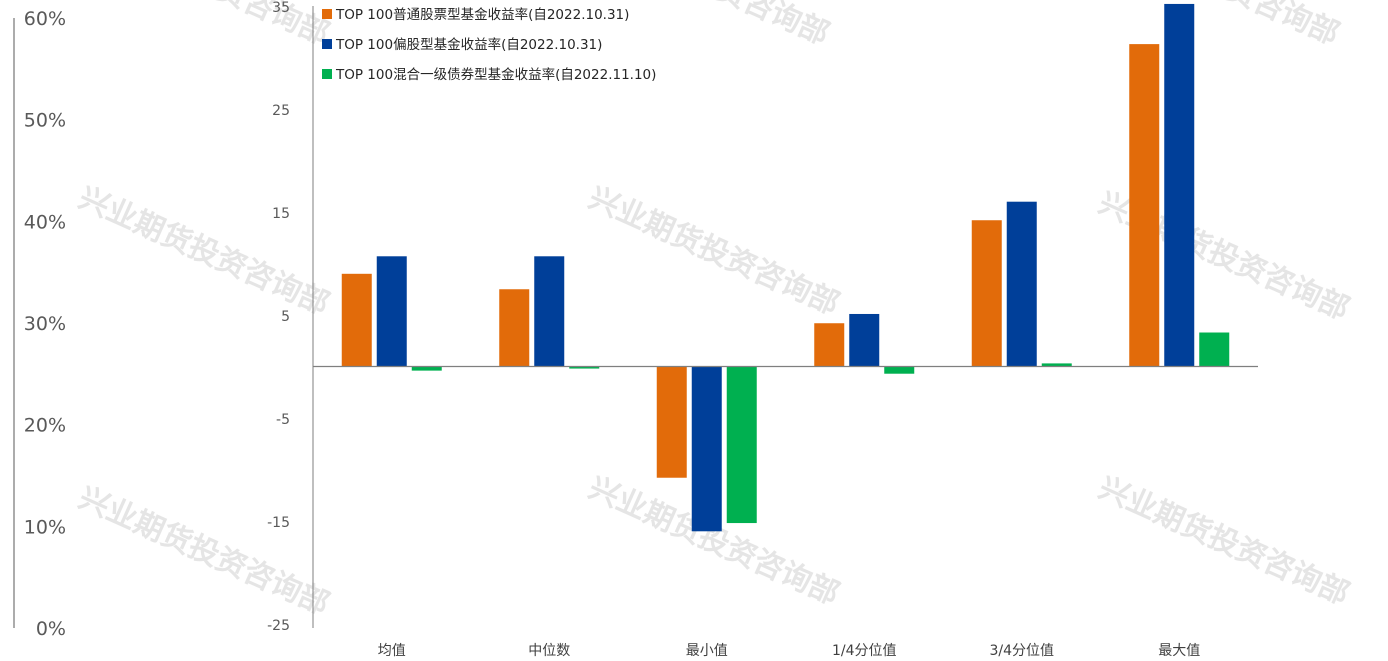  What do you see at coordinates (584, 367) in the screenshot?
I see `bar-series3-cat2` at bounding box center [584, 367].